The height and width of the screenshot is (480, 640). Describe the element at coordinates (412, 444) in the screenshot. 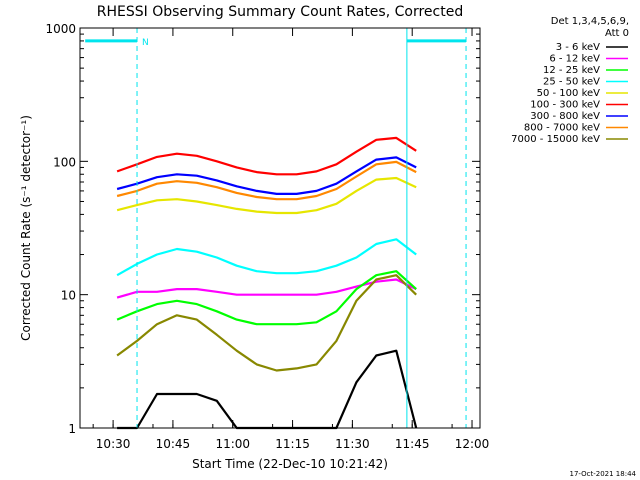

I see `x-tick-label-6: 11:45` at that location.